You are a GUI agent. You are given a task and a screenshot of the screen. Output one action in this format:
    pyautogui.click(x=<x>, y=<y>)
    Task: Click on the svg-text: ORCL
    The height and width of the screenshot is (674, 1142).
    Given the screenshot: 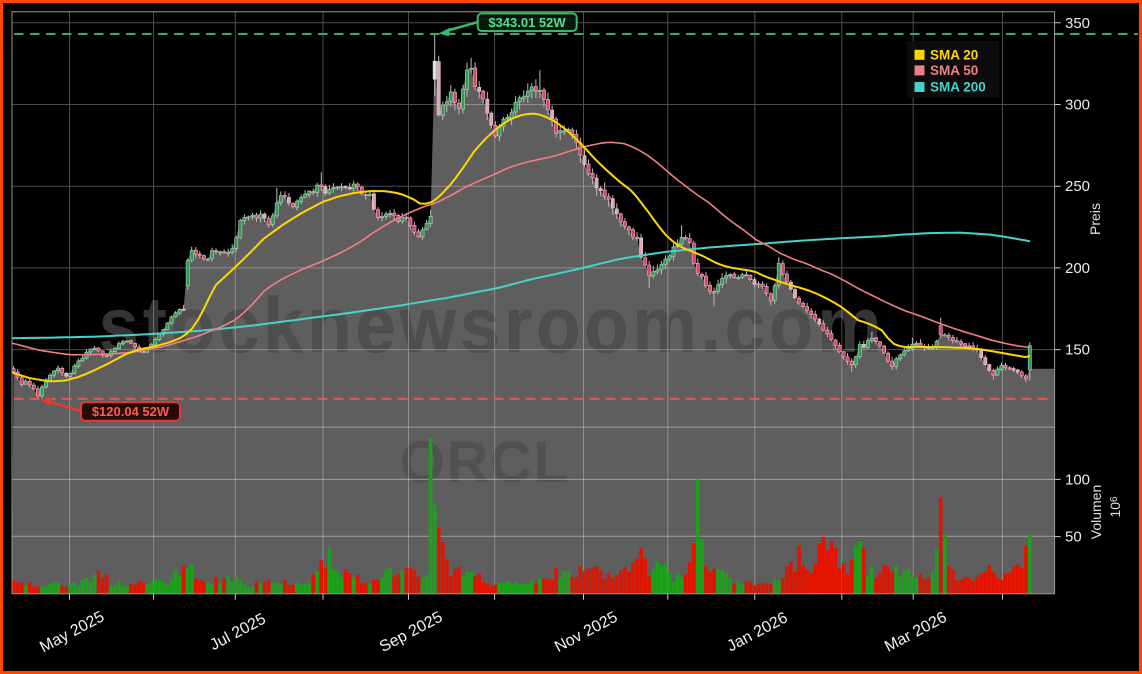 What is the action you would take?
    pyautogui.click(x=485, y=462)
    